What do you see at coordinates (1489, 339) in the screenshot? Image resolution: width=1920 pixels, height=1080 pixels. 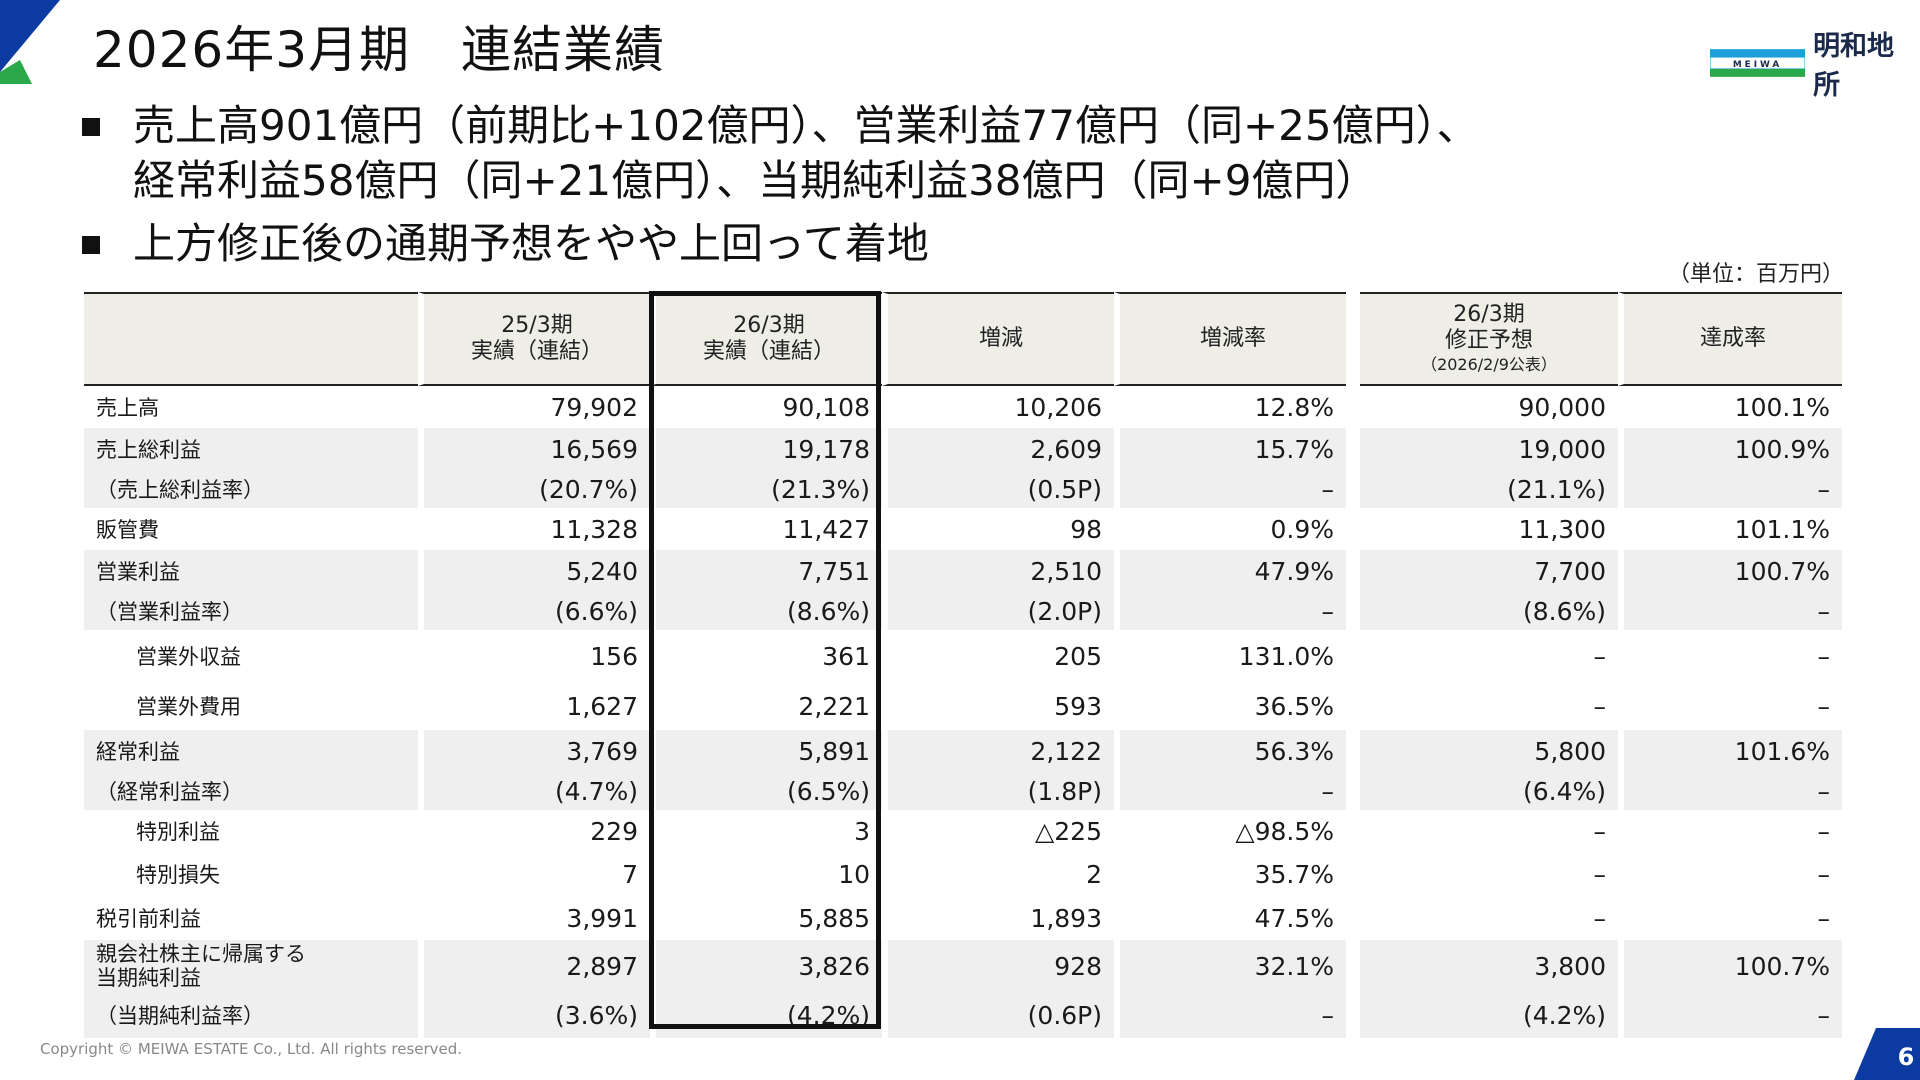 I see `header-forecast: 26/3期 修正予想 （2026/2/9公表）` at bounding box center [1489, 339].